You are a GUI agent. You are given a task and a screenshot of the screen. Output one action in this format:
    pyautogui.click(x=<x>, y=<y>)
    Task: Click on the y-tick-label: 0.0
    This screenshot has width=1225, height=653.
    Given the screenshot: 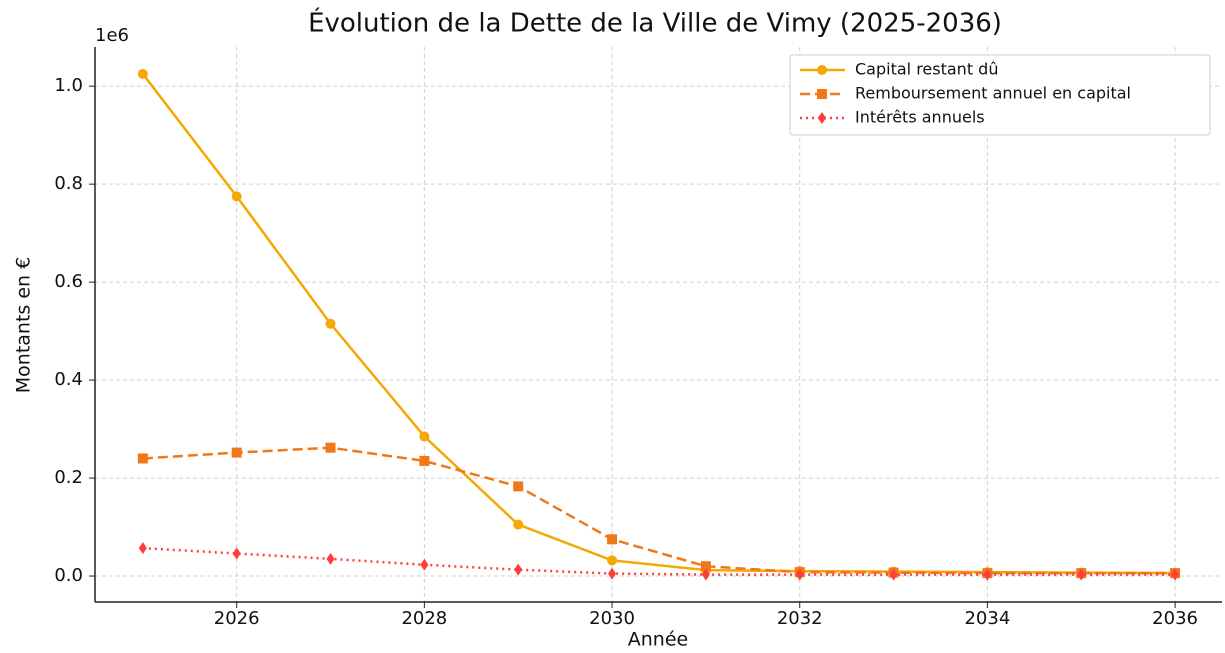 What is the action you would take?
    pyautogui.click(x=68, y=575)
    